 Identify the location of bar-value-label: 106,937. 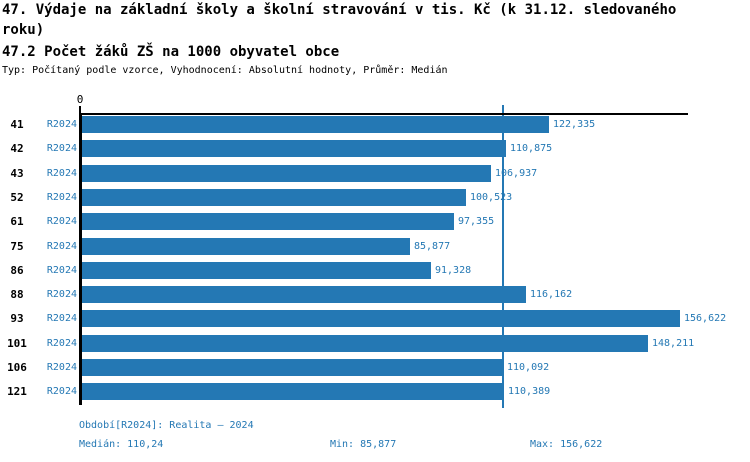
(516, 173).